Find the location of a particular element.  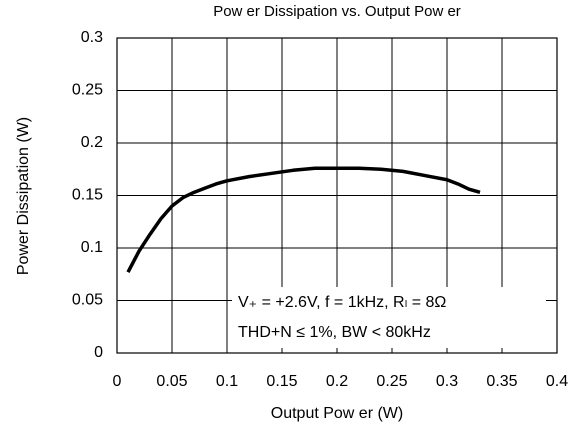

annotation: THD+N ≤ 1%, BW < 80kHz is located at coordinates (334, 332).